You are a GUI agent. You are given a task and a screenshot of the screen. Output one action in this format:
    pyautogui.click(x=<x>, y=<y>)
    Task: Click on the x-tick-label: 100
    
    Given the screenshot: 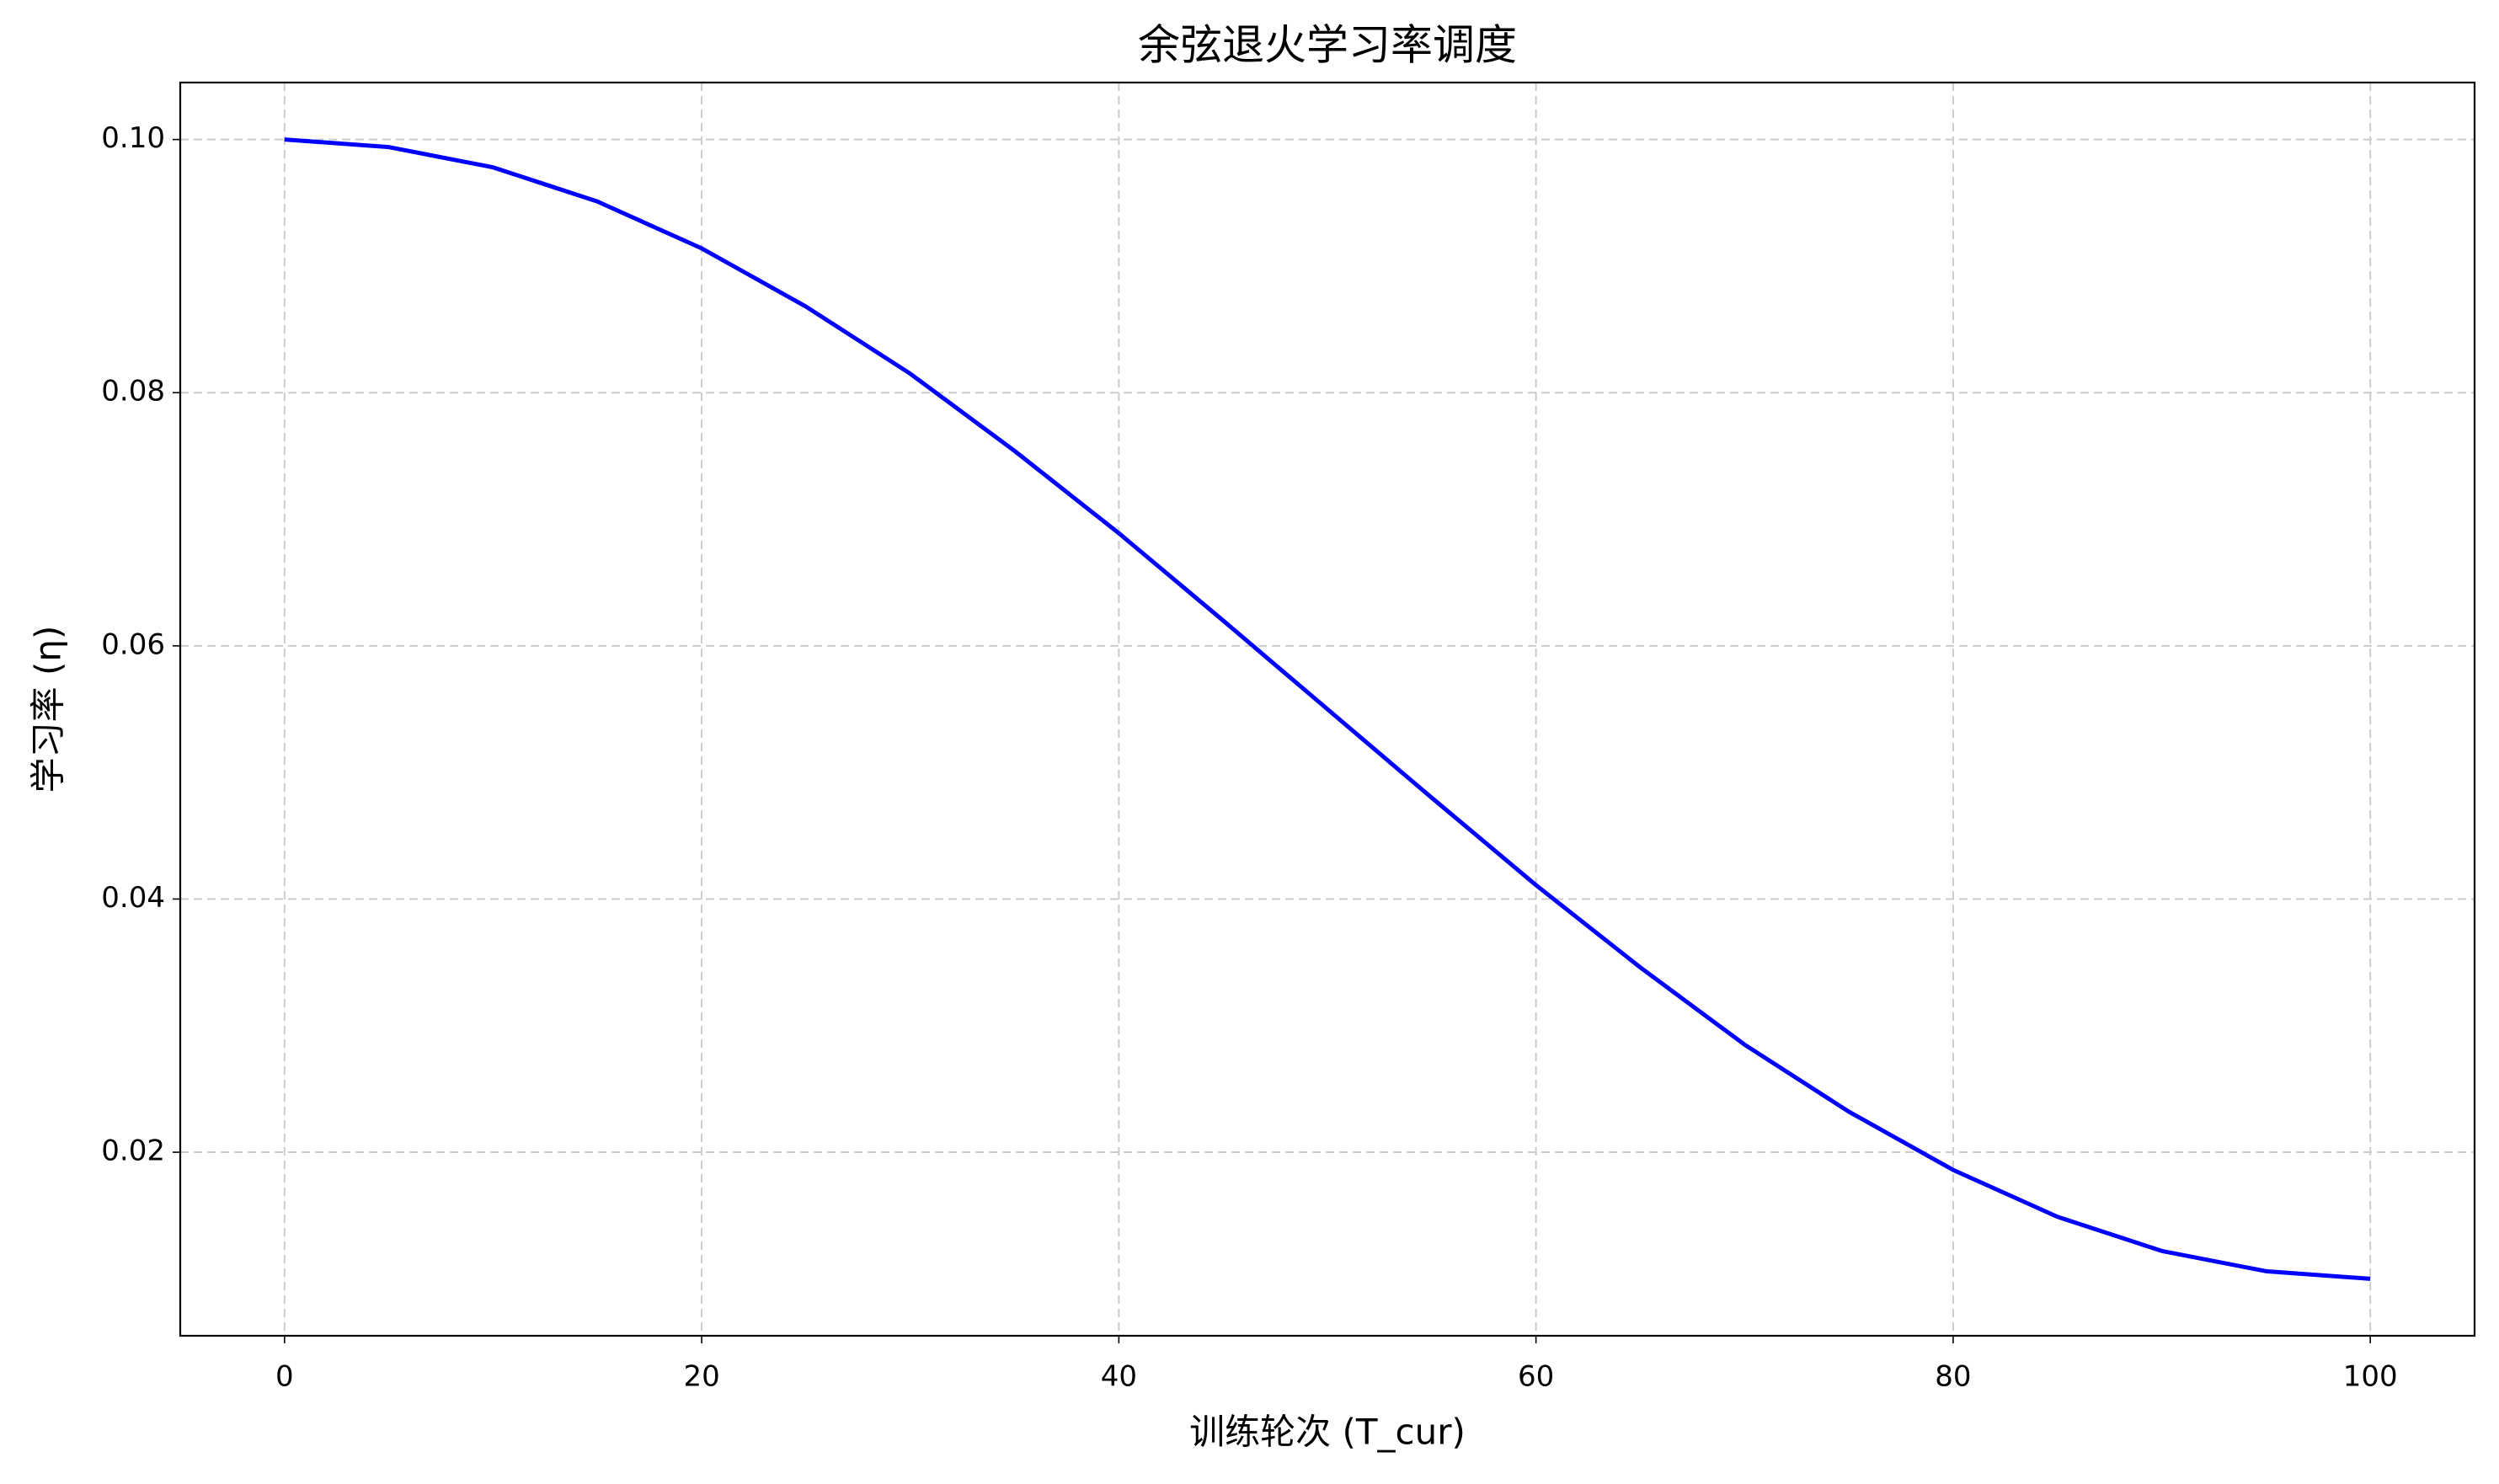 What is the action you would take?
    pyautogui.click(x=2370, y=1377)
    